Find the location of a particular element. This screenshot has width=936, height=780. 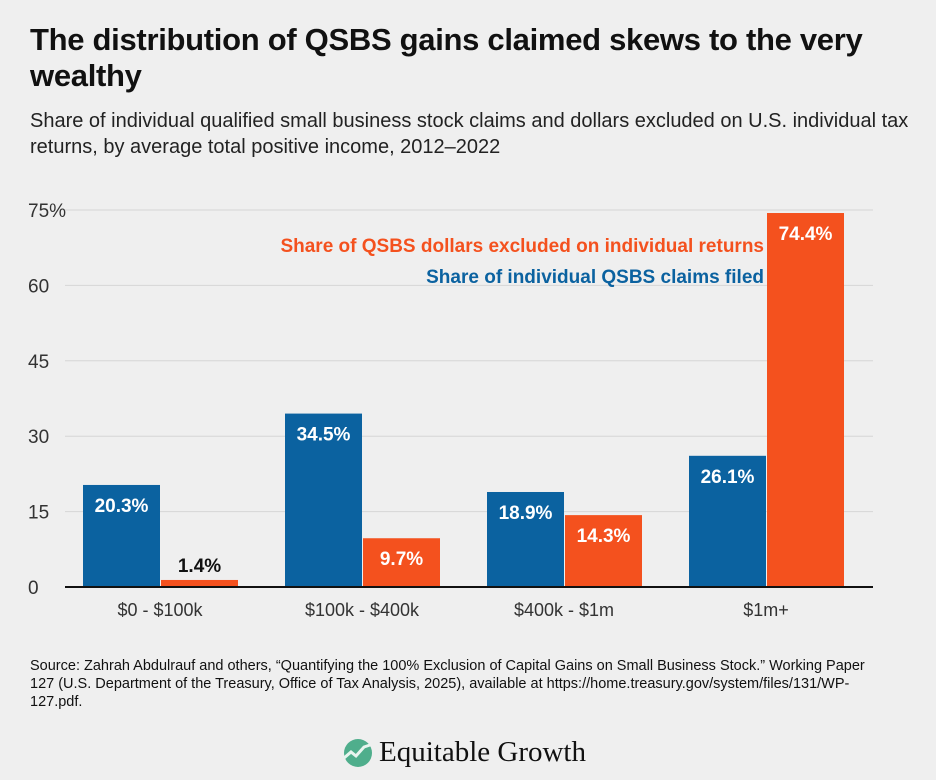

y-tick-label: 75% is located at coordinates (47, 211).